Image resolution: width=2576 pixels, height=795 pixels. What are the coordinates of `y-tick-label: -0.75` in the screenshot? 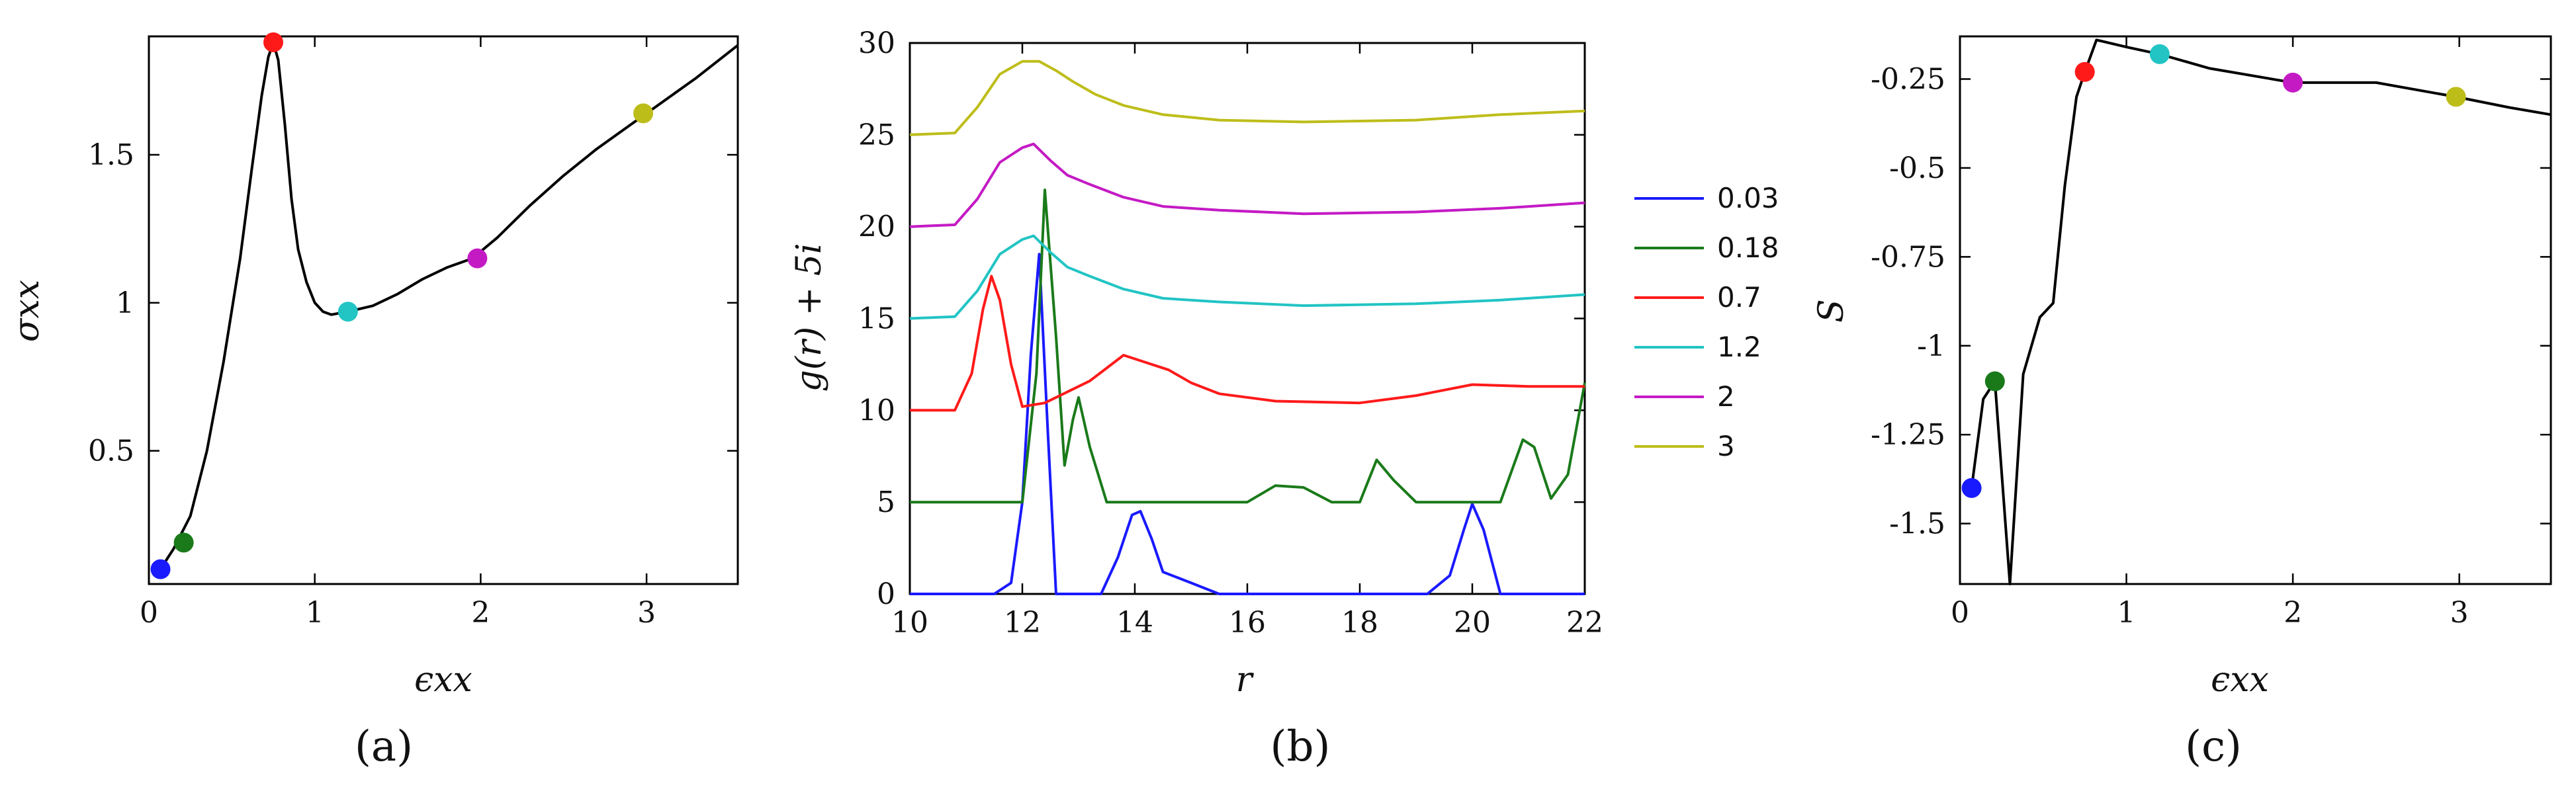 It's located at (1908, 257).